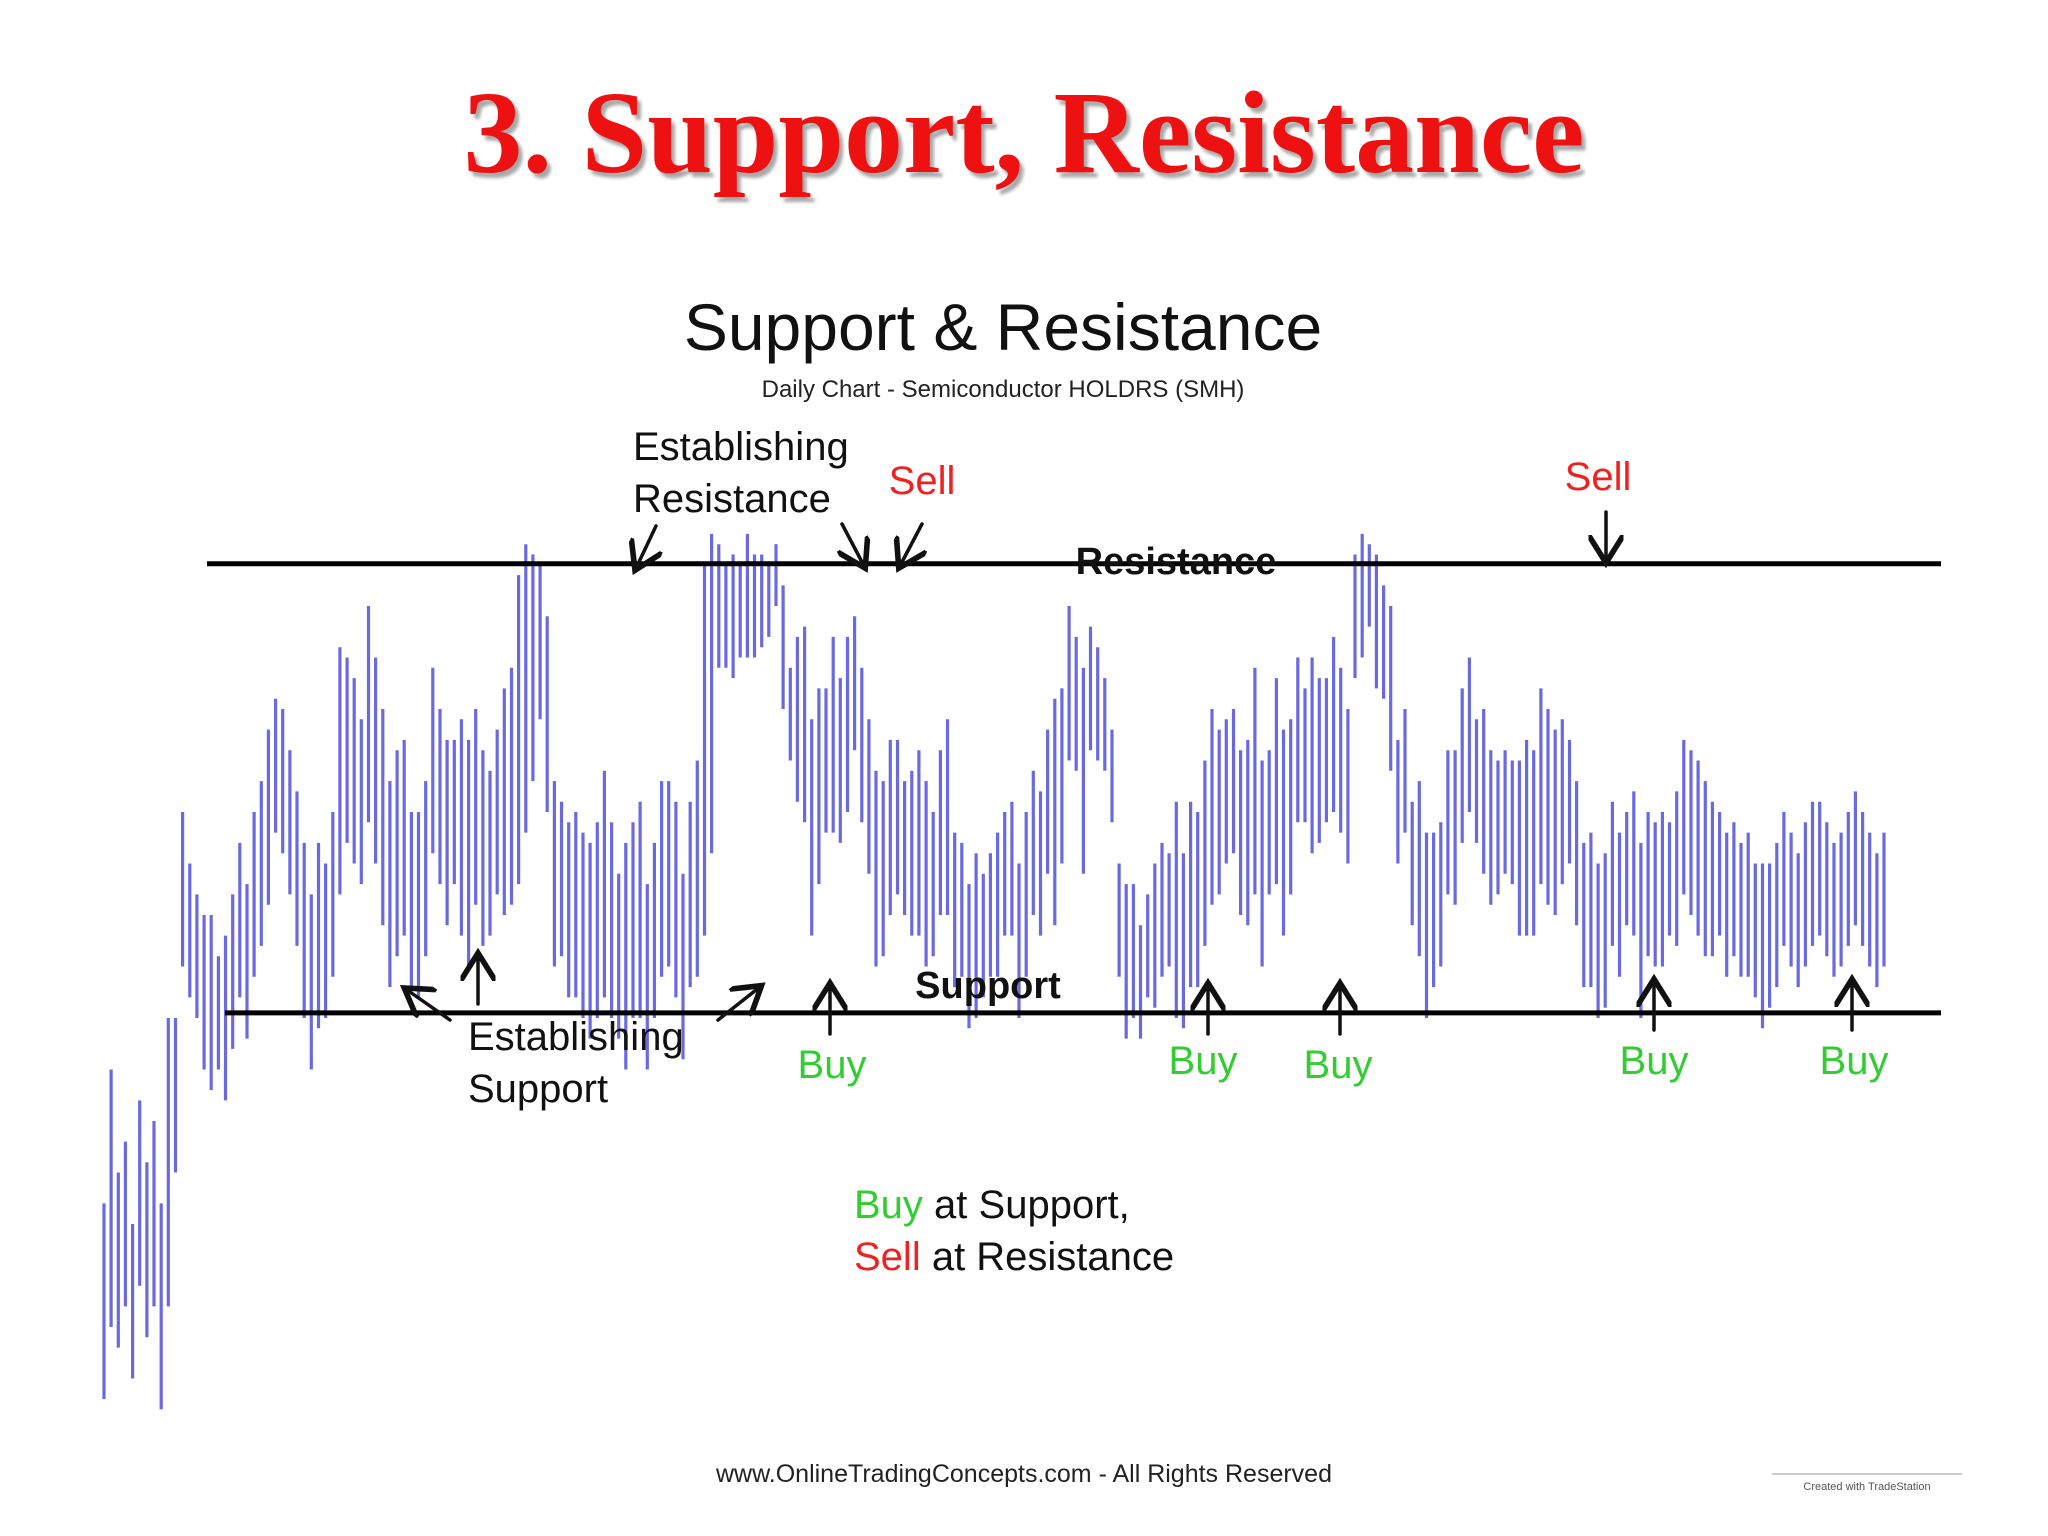  Describe the element at coordinates (1003, 327) in the screenshot. I see `chart-title: Support & Resistance` at that location.